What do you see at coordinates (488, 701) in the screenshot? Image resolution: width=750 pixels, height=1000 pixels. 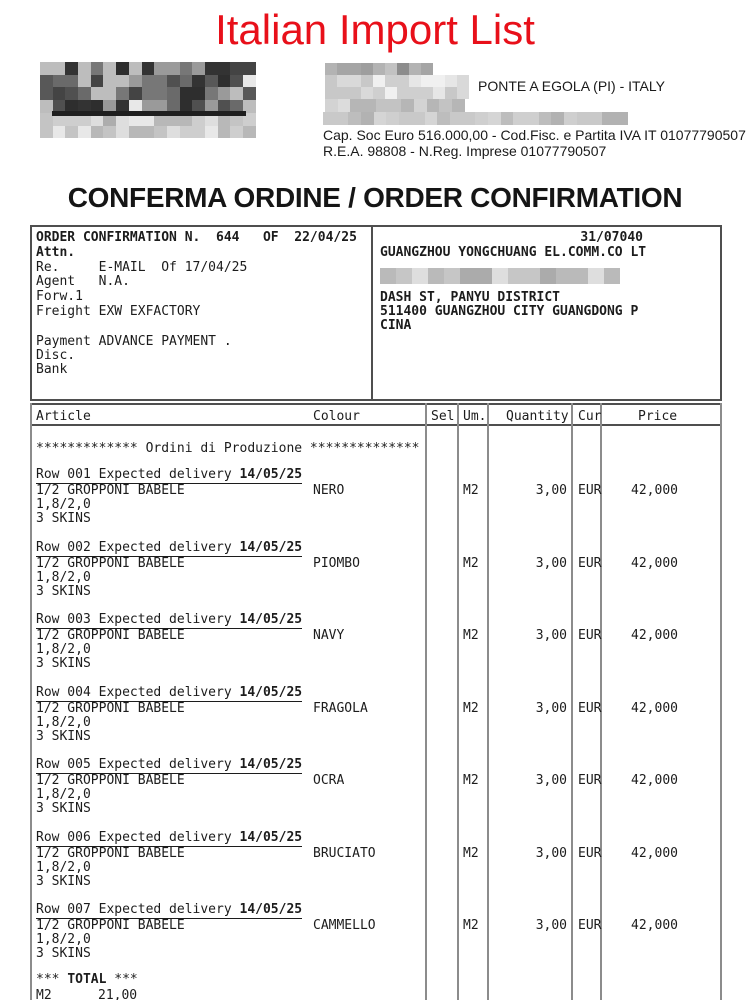 I see `column-divider-quantity` at bounding box center [488, 701].